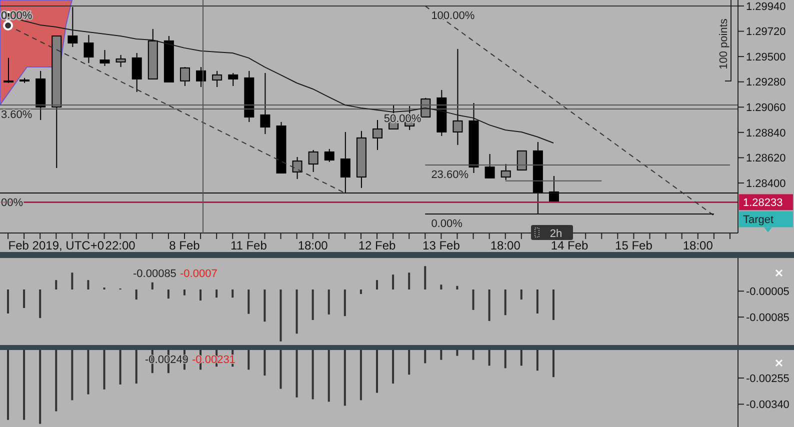 This screenshot has width=794, height=427. Describe the element at coordinates (724, 44) in the screenshot. I see `annotation: 100 points` at that location.